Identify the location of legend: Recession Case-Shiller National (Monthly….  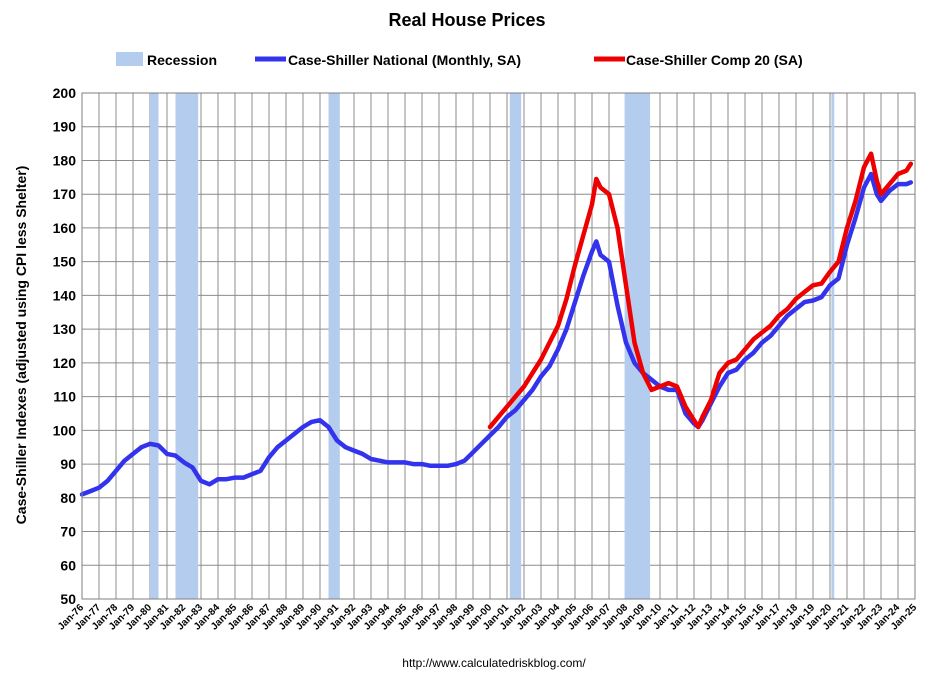
(459, 60).